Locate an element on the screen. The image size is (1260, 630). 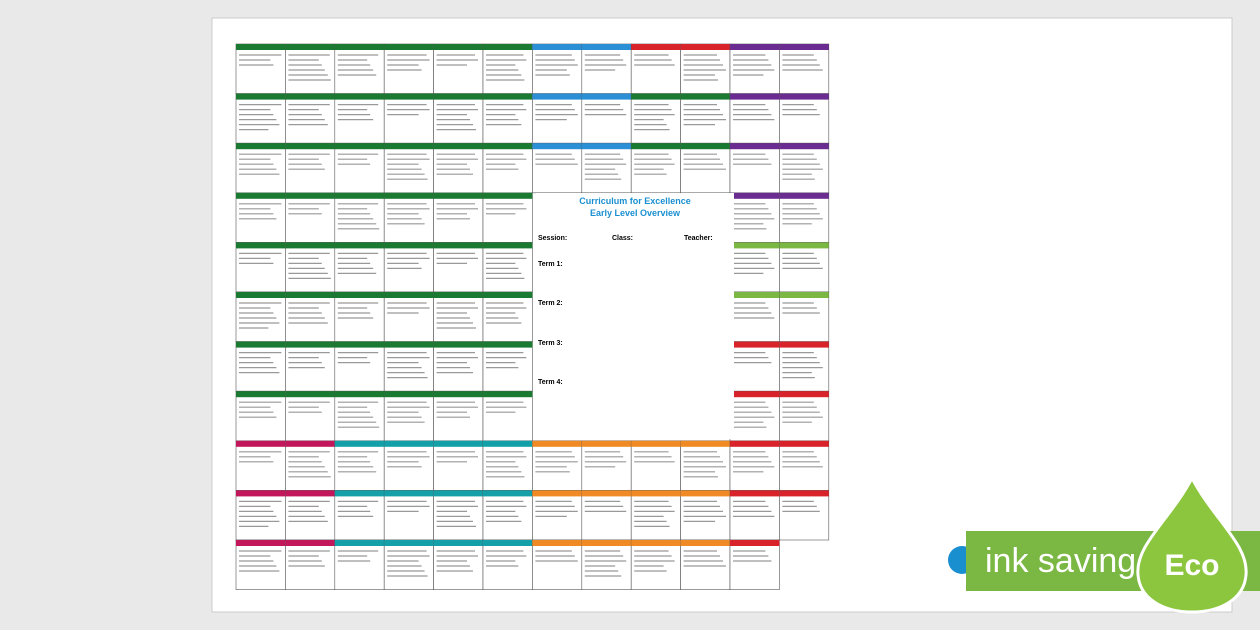
panel-subtitle: Early Level Overview is located at coordinates (635, 213).